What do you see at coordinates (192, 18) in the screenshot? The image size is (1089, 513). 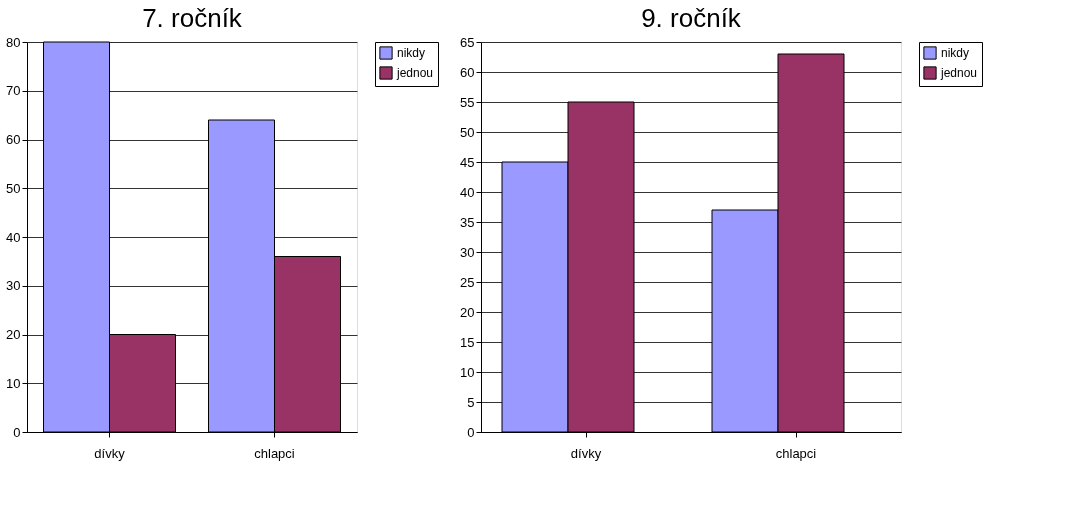 I see `chart-title: 7. ročník` at bounding box center [192, 18].